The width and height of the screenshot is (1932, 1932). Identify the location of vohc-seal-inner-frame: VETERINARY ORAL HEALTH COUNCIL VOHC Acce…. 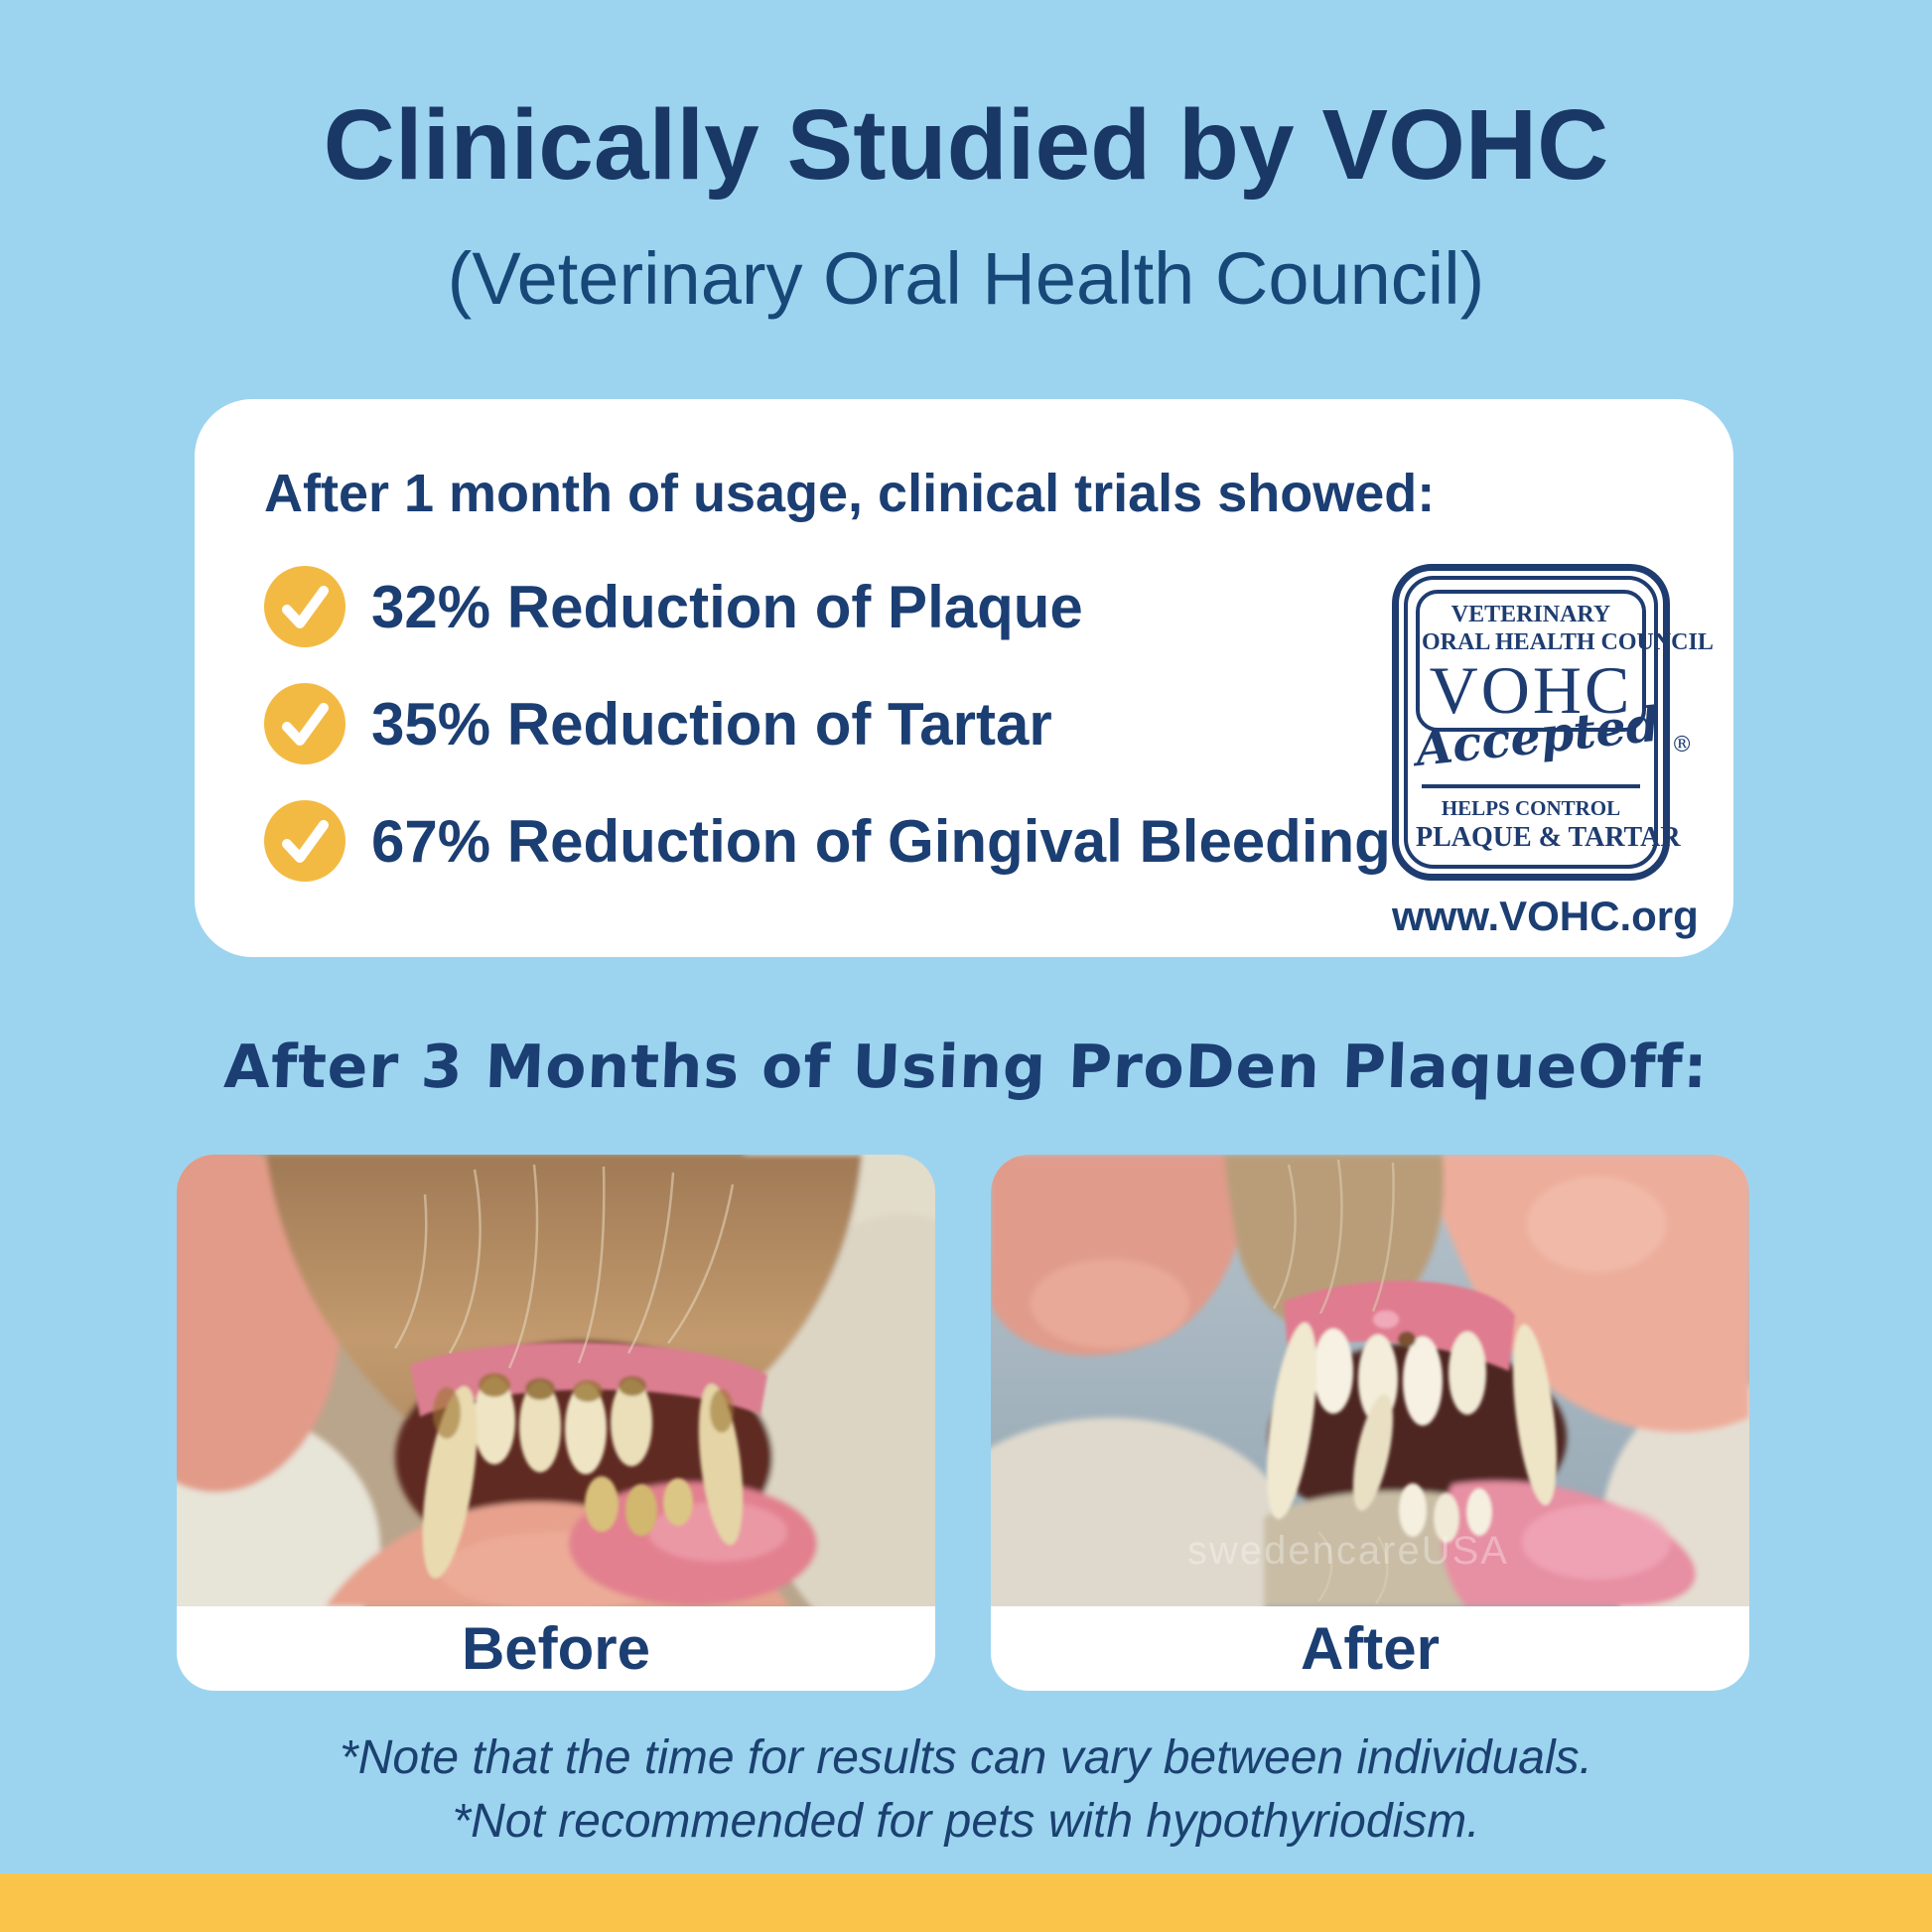
(1559, 723).